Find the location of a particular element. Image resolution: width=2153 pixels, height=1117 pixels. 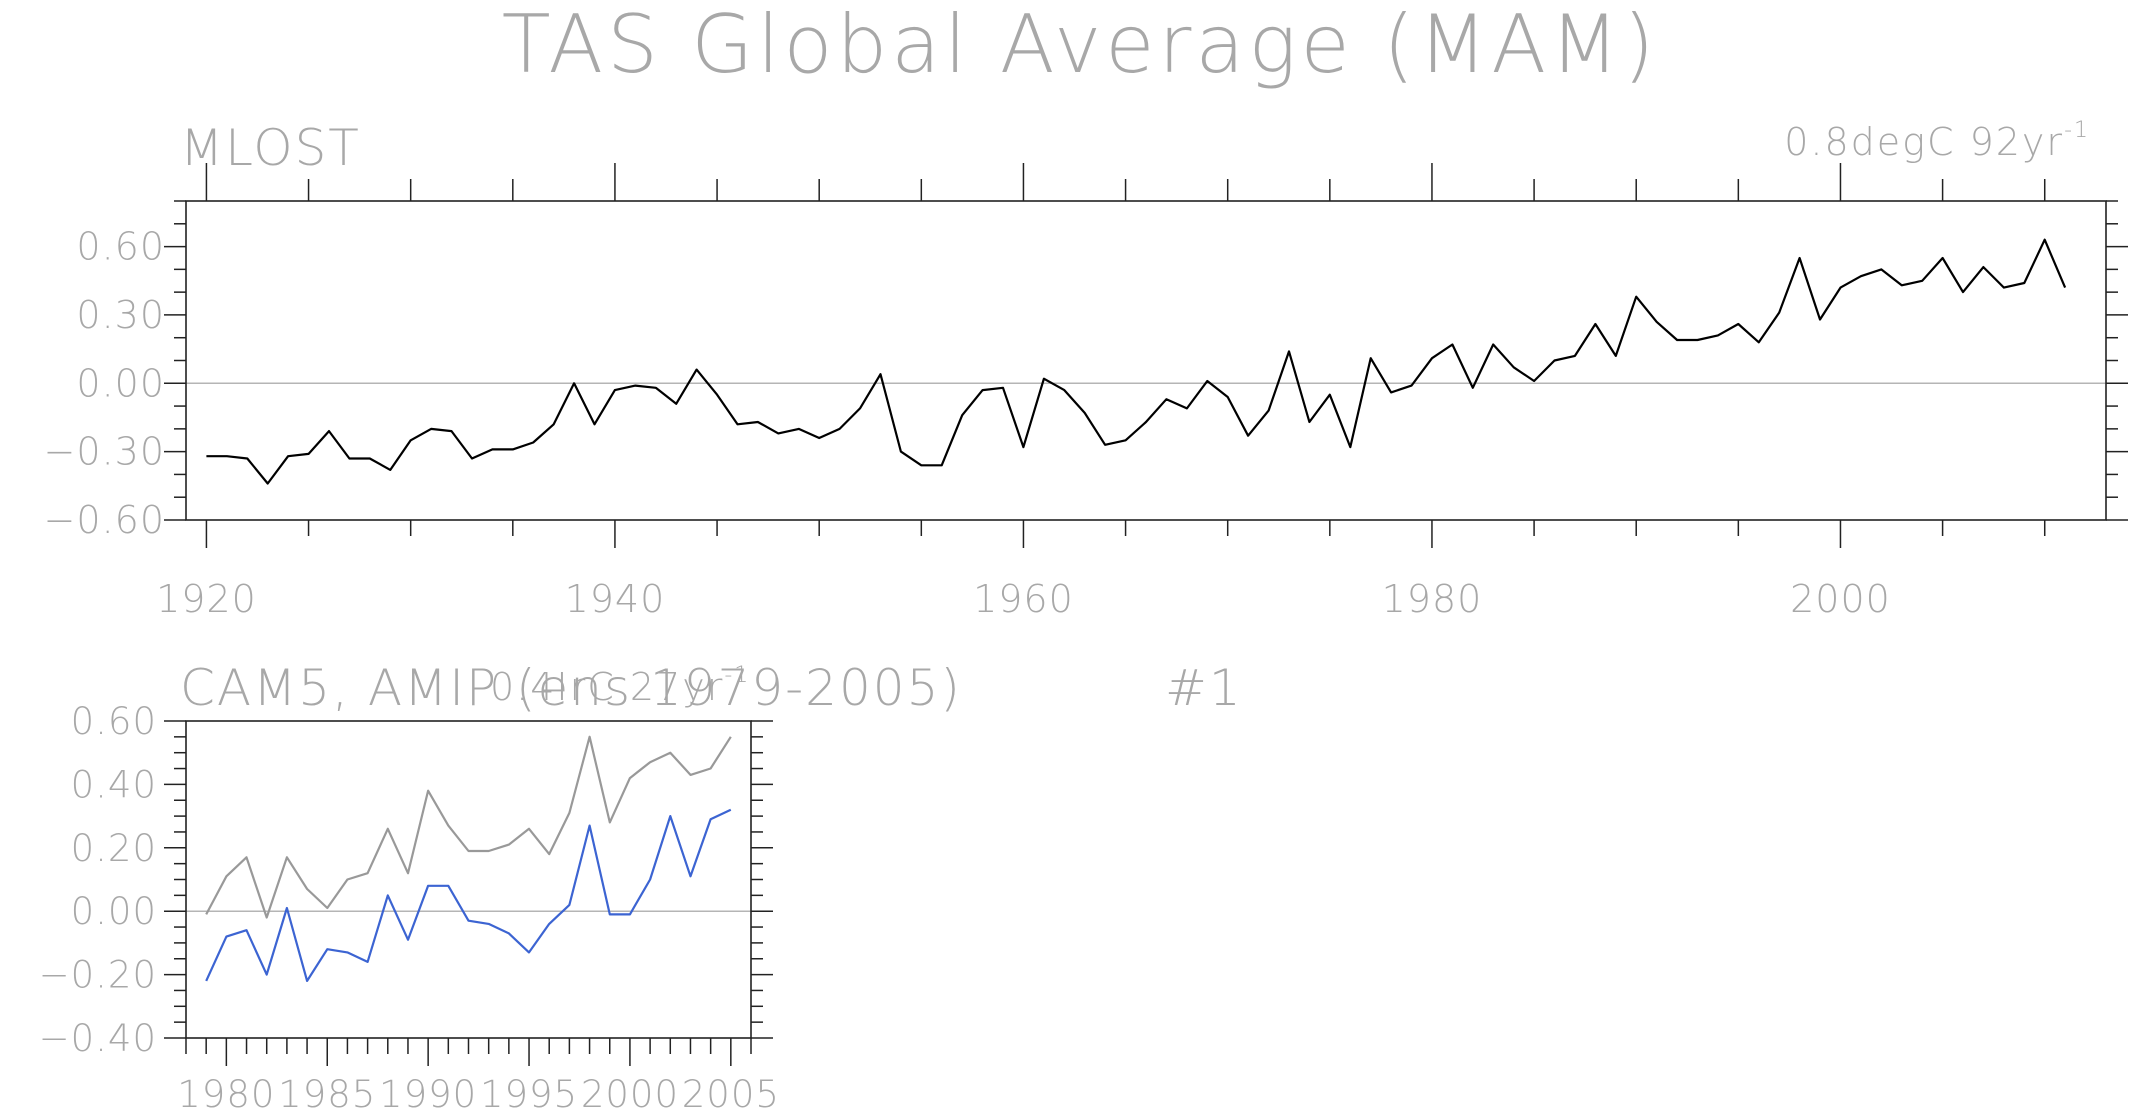

y-tick-label: 0.20 is located at coordinates (114, 848).